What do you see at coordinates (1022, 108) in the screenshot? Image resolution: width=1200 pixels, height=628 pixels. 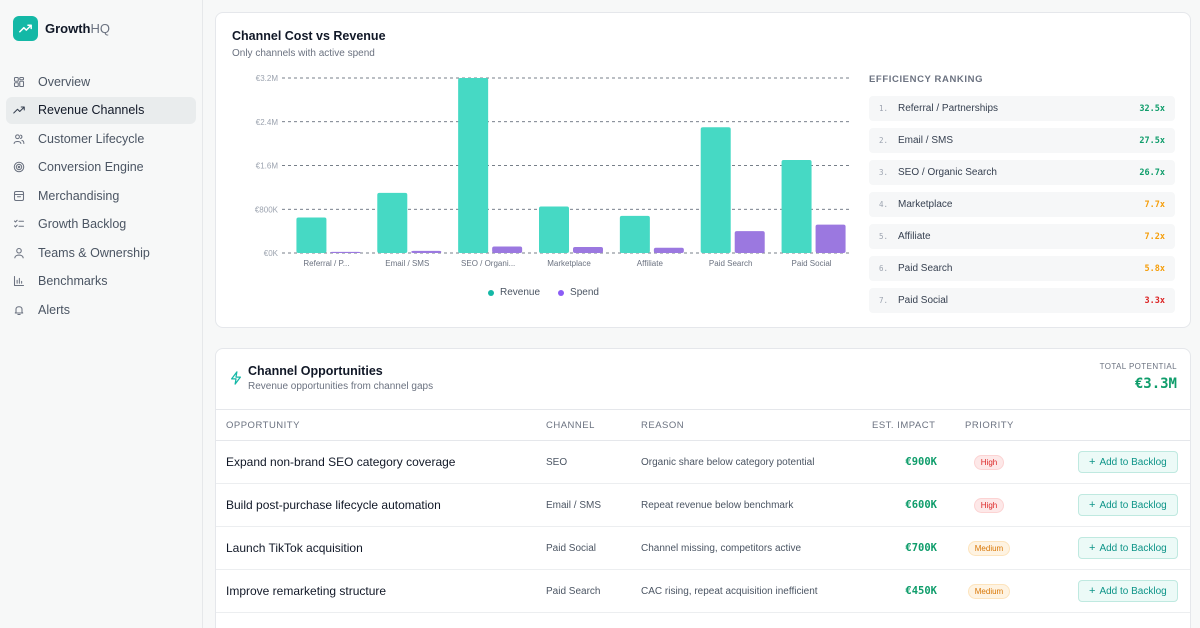 I see `ranking-row: 1. Referral / Partnerships 32.5x` at bounding box center [1022, 108].